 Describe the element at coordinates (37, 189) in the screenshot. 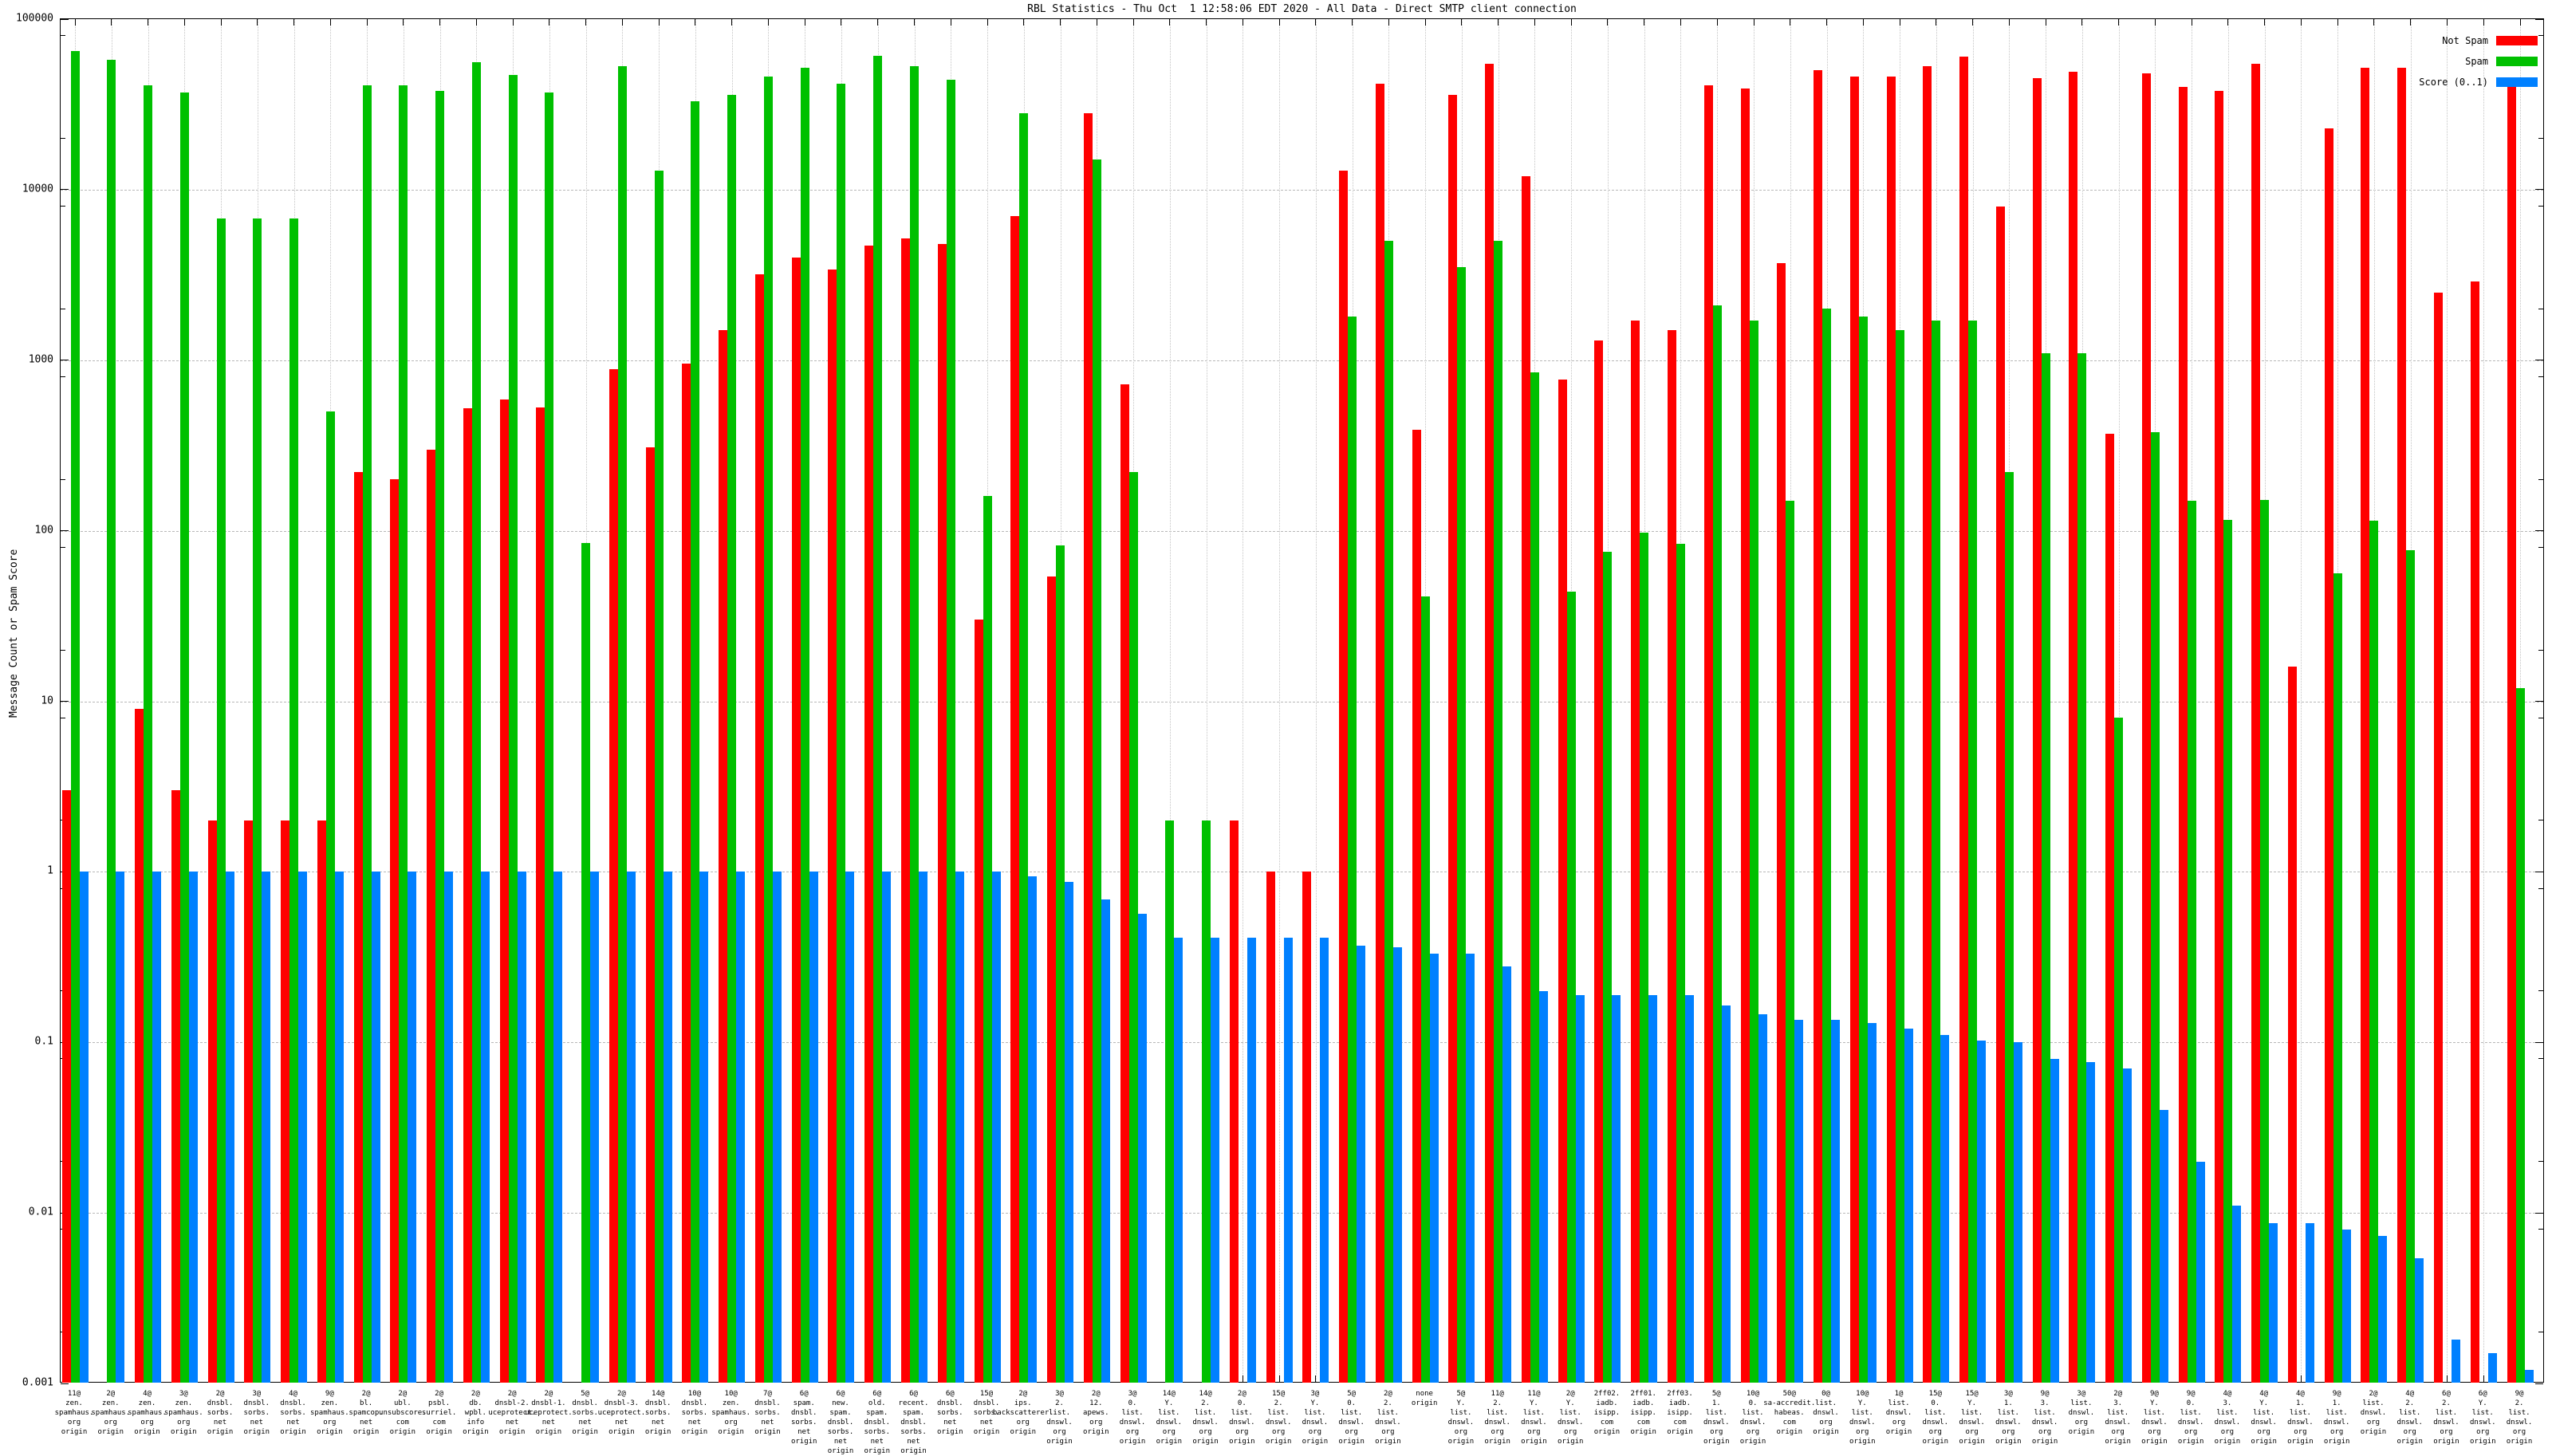

I see `y-axis-tick-label: 10000` at that location.